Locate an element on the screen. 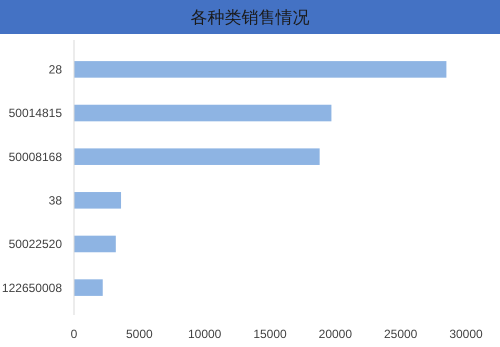  y-tick-label: 28 is located at coordinates (55, 69).